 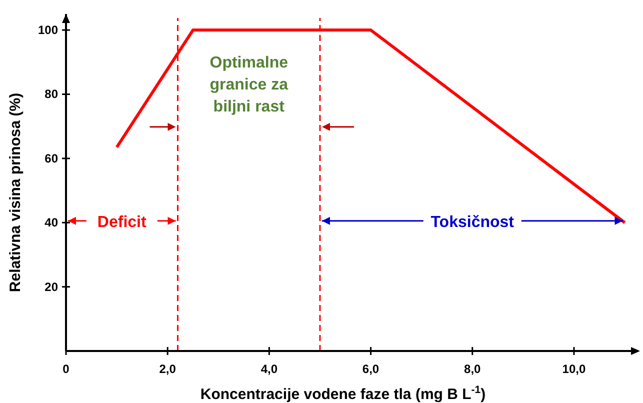 I want to click on x-tick-label: 4,0, so click(x=269, y=369).